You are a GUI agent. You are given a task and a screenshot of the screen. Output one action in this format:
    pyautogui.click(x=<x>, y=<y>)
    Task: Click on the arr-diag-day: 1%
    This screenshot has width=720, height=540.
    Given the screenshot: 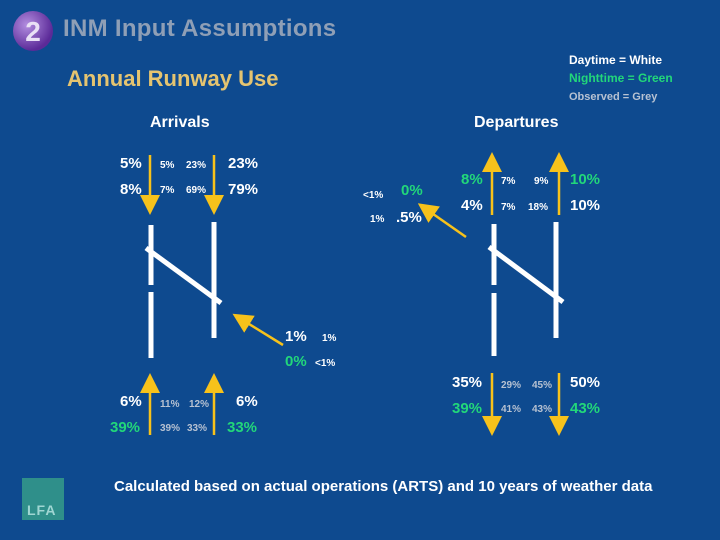 What is the action you would take?
    pyautogui.click(x=296, y=336)
    